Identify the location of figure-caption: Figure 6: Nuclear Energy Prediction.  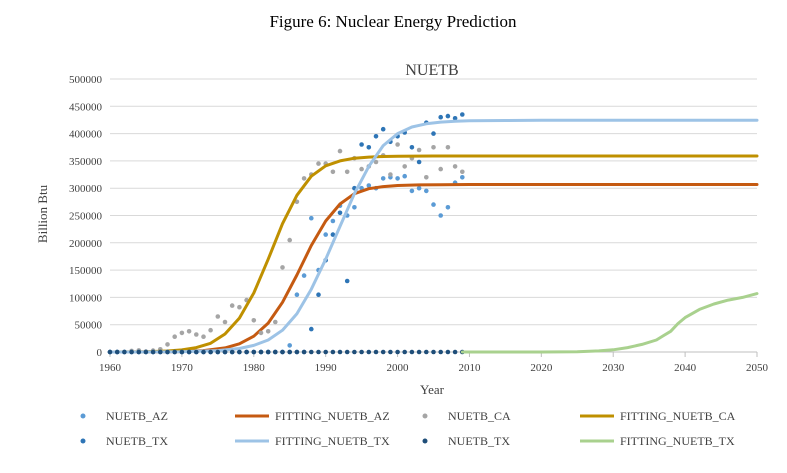
(393, 21).